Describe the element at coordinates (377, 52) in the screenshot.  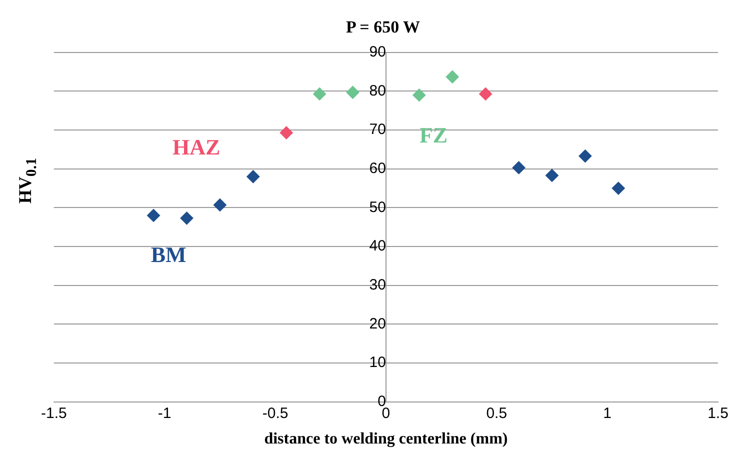
I see `y-tick-label: 90` at that location.